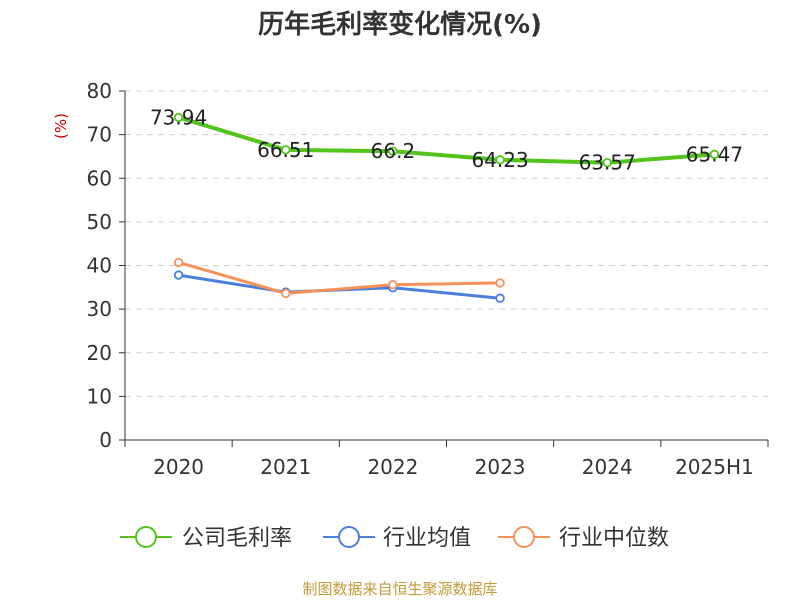 This screenshot has height=600, width=800. I want to click on y-tick-label: 20, so click(99, 353).